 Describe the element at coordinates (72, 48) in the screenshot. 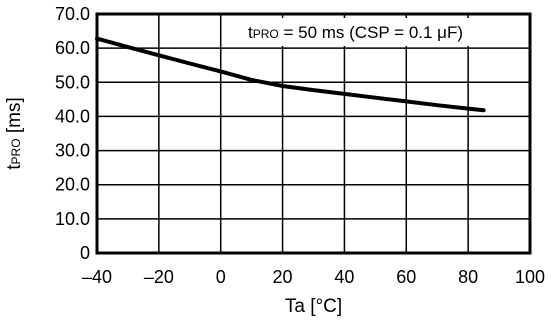

I see `y-tick-label: 60.0` at that location.